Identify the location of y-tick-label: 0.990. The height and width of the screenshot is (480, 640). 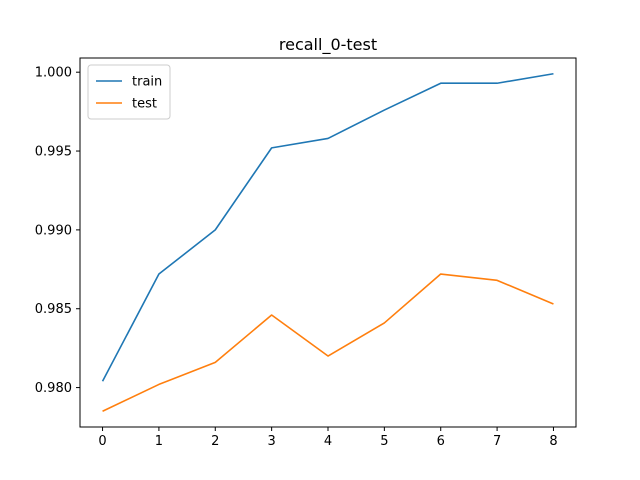
(53, 230).